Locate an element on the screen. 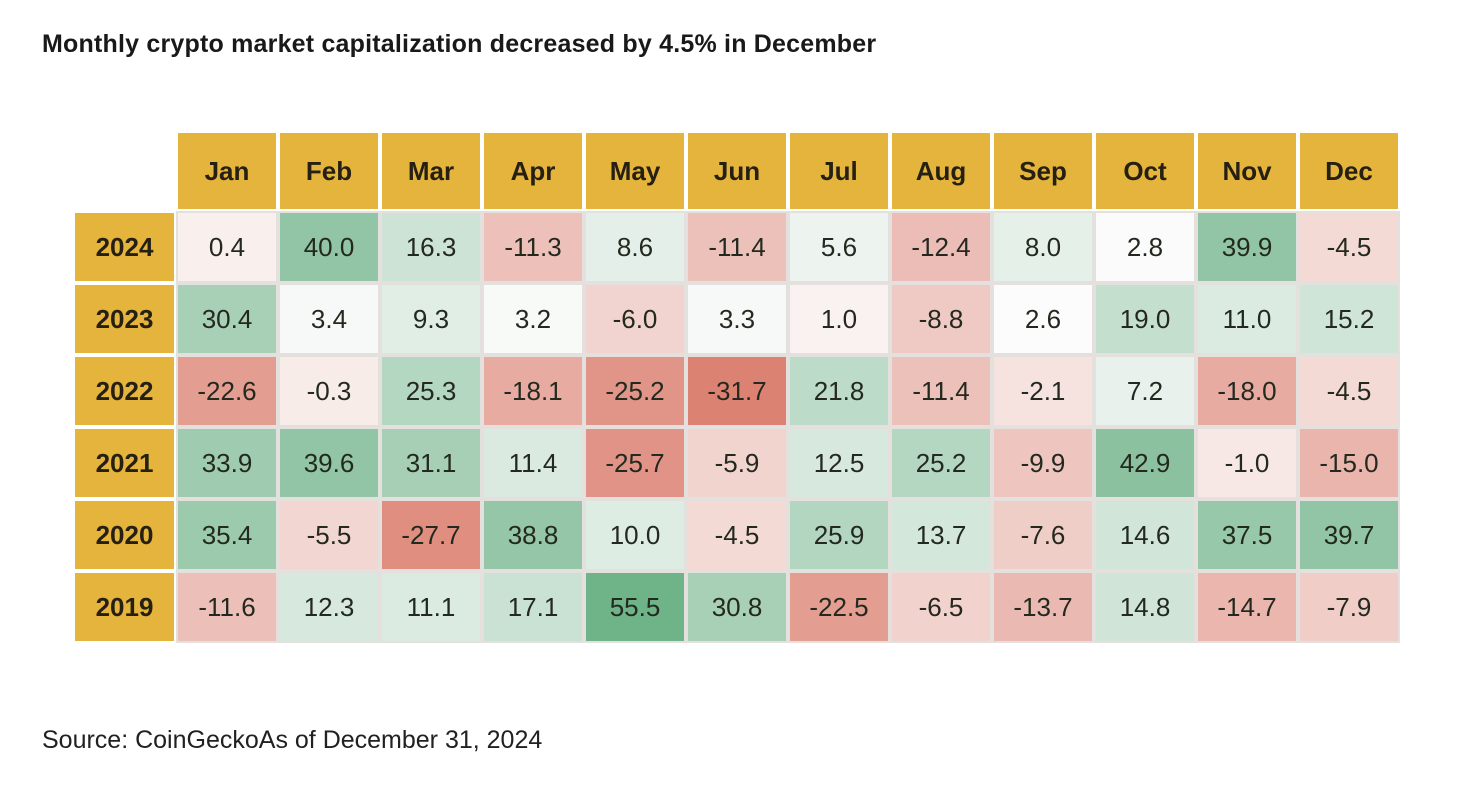 The height and width of the screenshot is (788, 1474). cell-2023-jul: 1.0 is located at coordinates (839, 319).